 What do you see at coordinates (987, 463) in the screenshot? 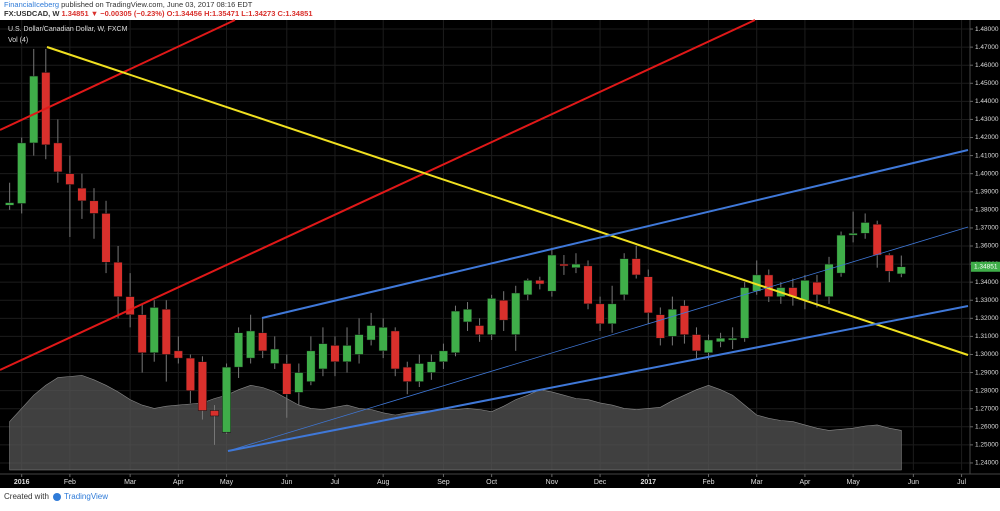
I see `y-tick-label: 1.24000` at bounding box center [987, 463].